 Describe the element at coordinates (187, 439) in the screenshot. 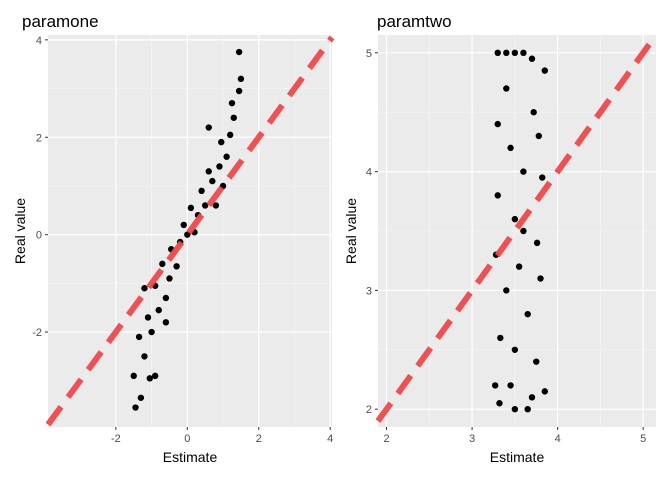

I see `x-tick-label: 0` at that location.